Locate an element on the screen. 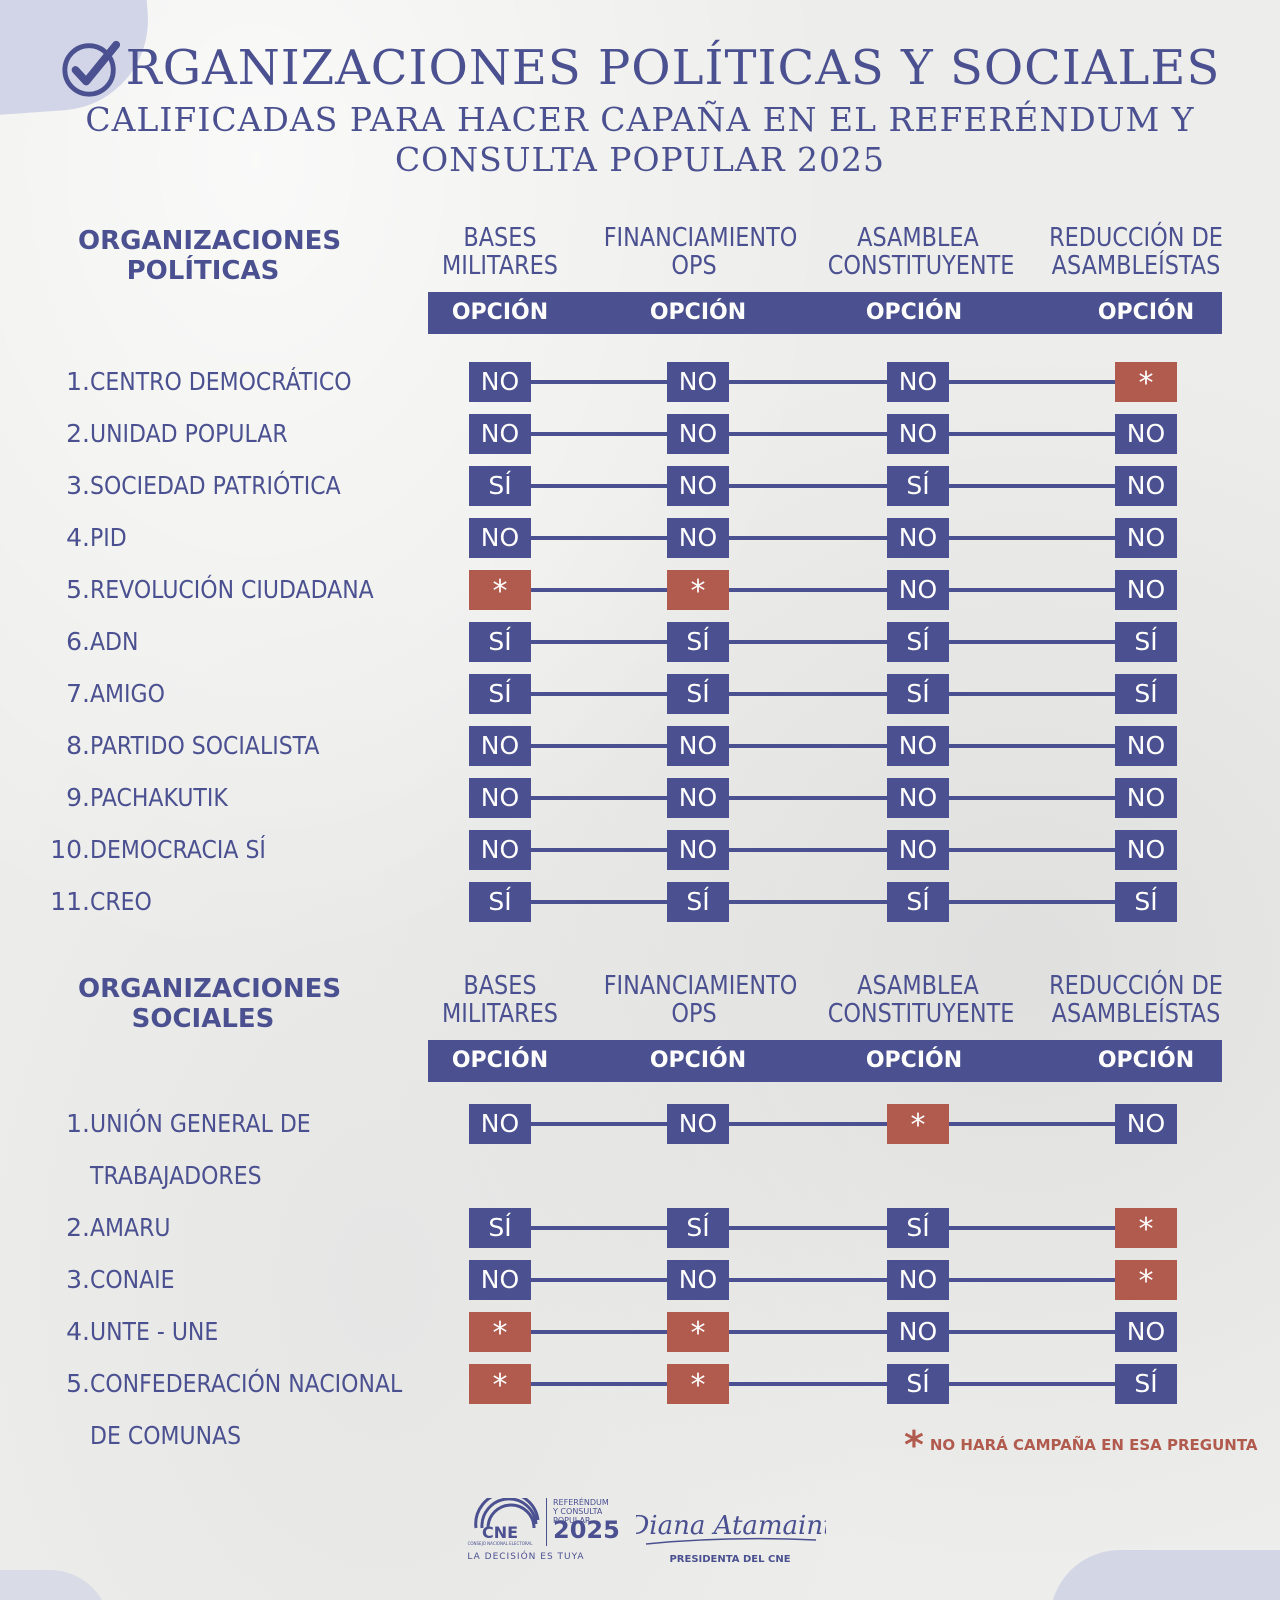  title-line-1: RGANIZACIONES POLÍTICAS Y SOCIALES is located at coordinates (673, 68).